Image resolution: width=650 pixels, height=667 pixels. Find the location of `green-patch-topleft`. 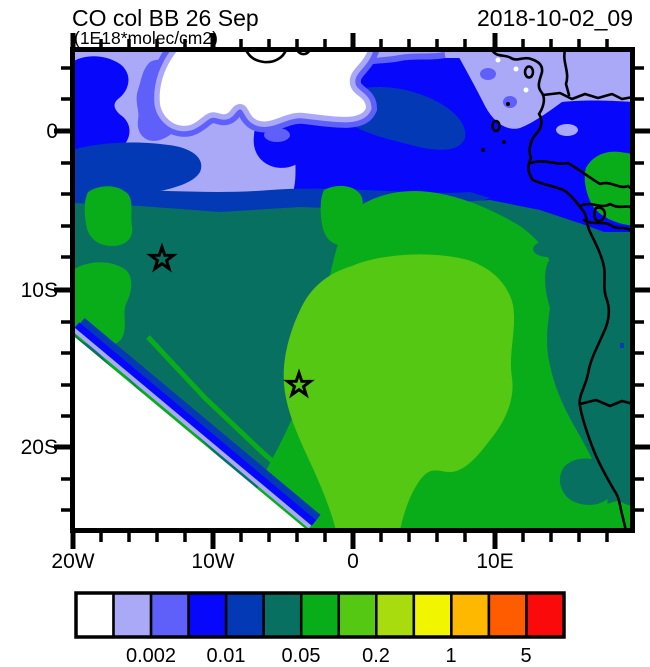

green-patch-topleft is located at coordinates (108, 216).